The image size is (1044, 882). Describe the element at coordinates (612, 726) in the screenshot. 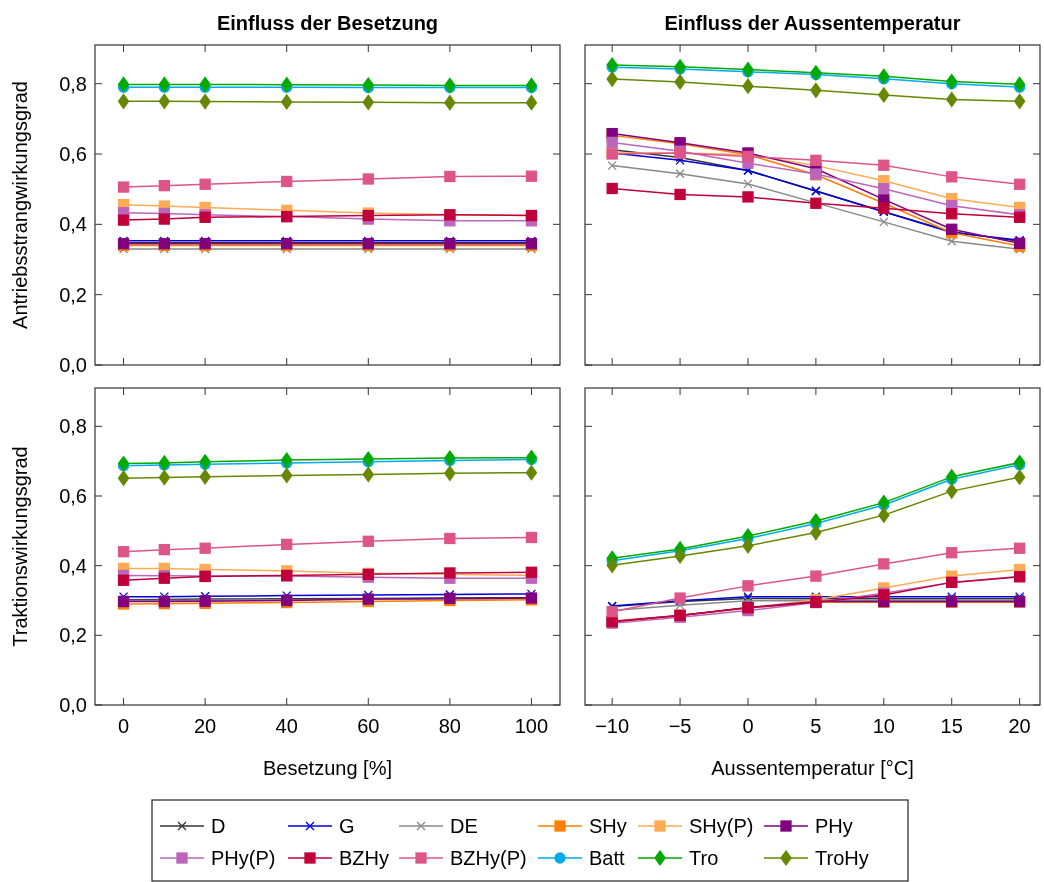

I see `x-tick-label: −10` at that location.